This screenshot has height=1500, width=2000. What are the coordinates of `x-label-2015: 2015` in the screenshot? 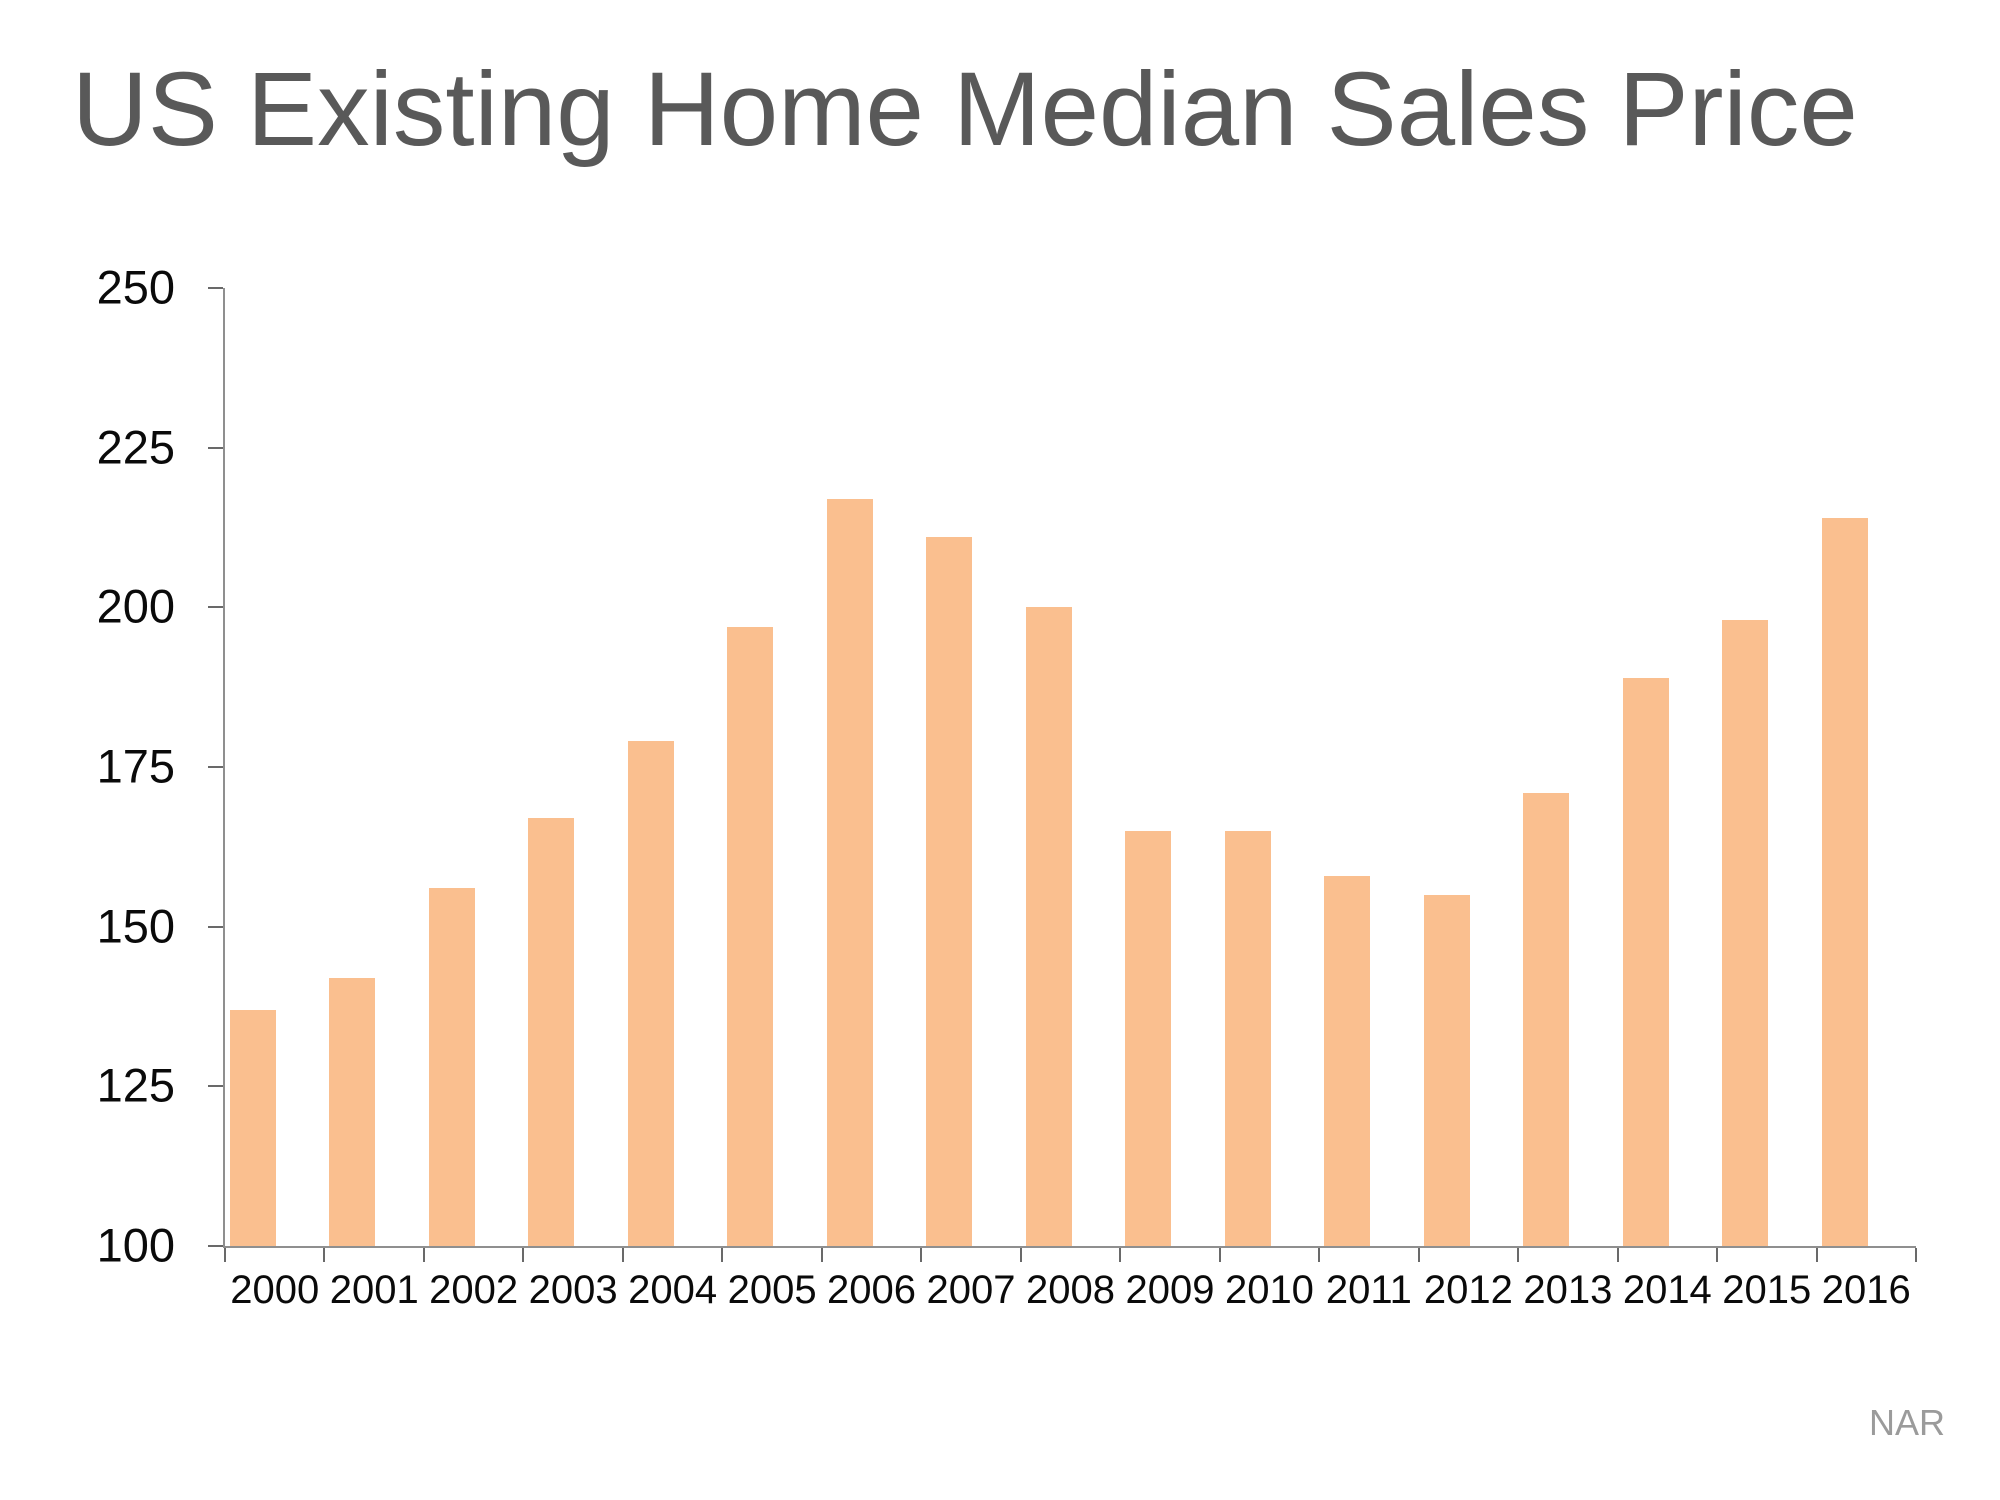 It's located at (1767, 1290).